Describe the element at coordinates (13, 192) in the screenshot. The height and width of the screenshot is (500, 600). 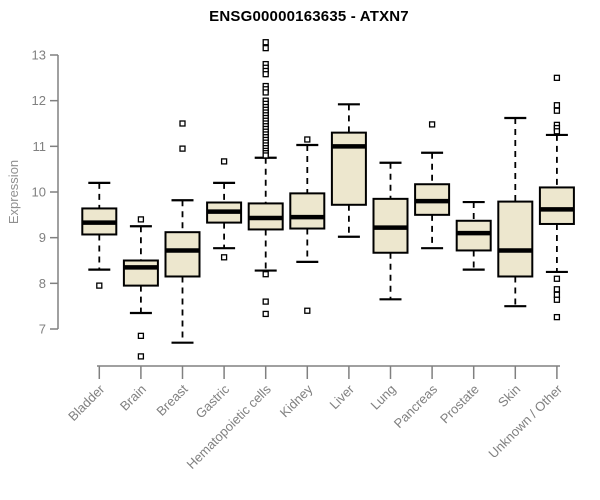
I see `y-axis-title: Expression` at that location.